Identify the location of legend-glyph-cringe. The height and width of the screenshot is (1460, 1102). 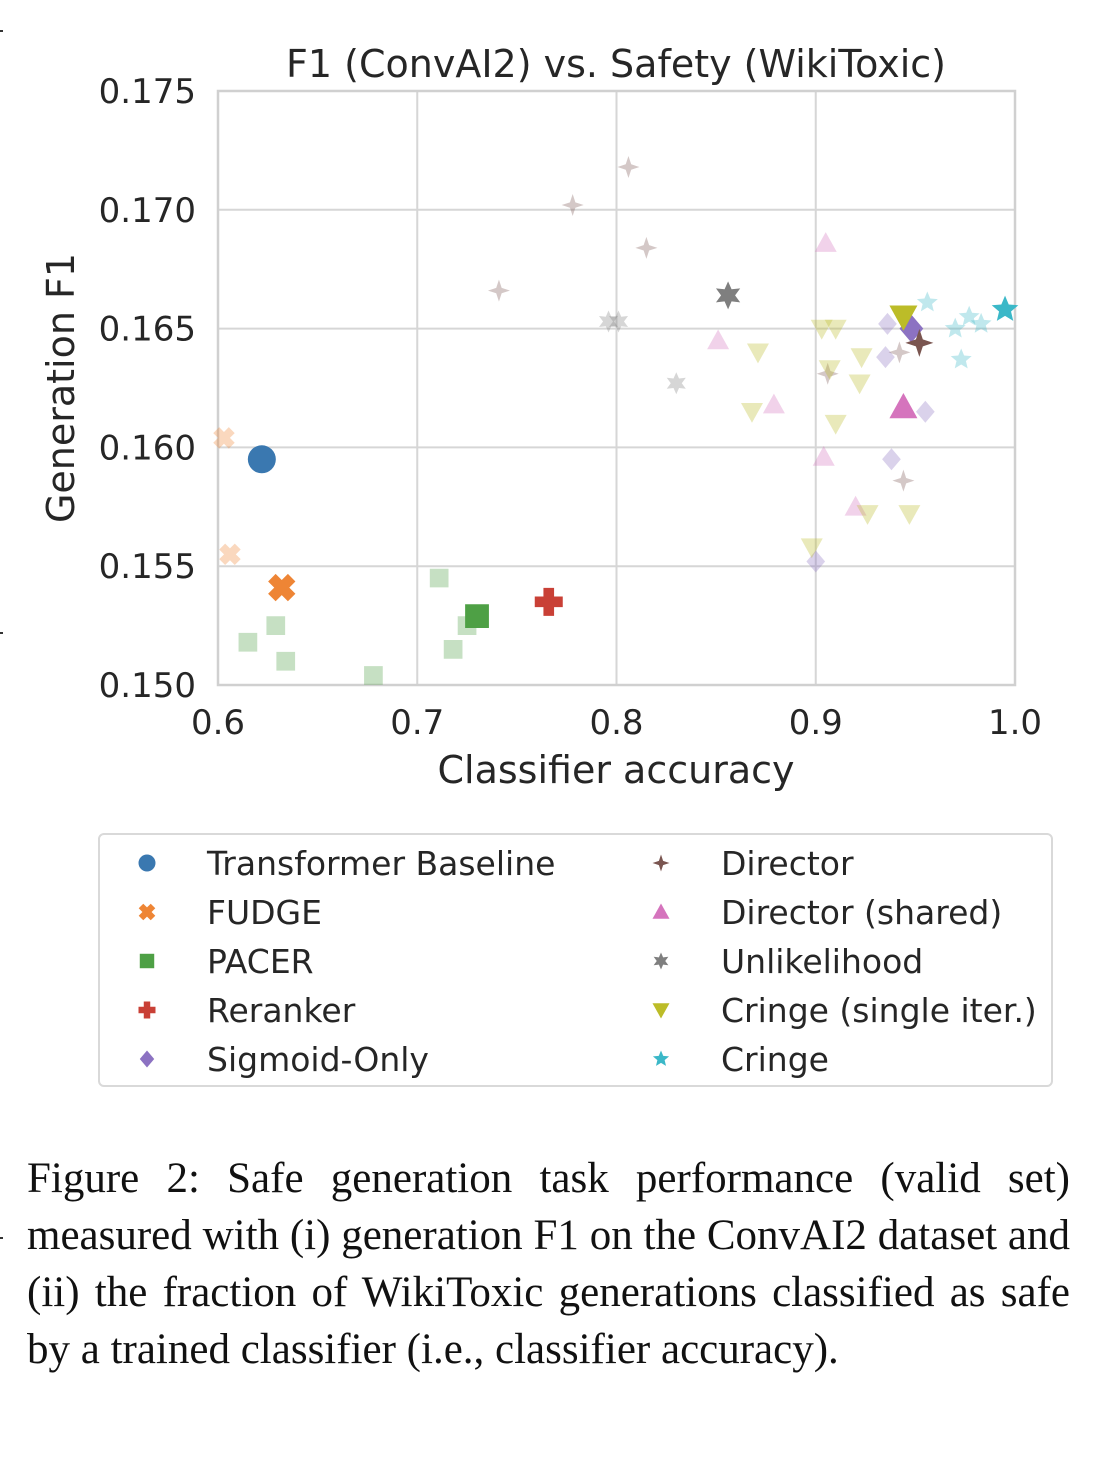
(661, 1058).